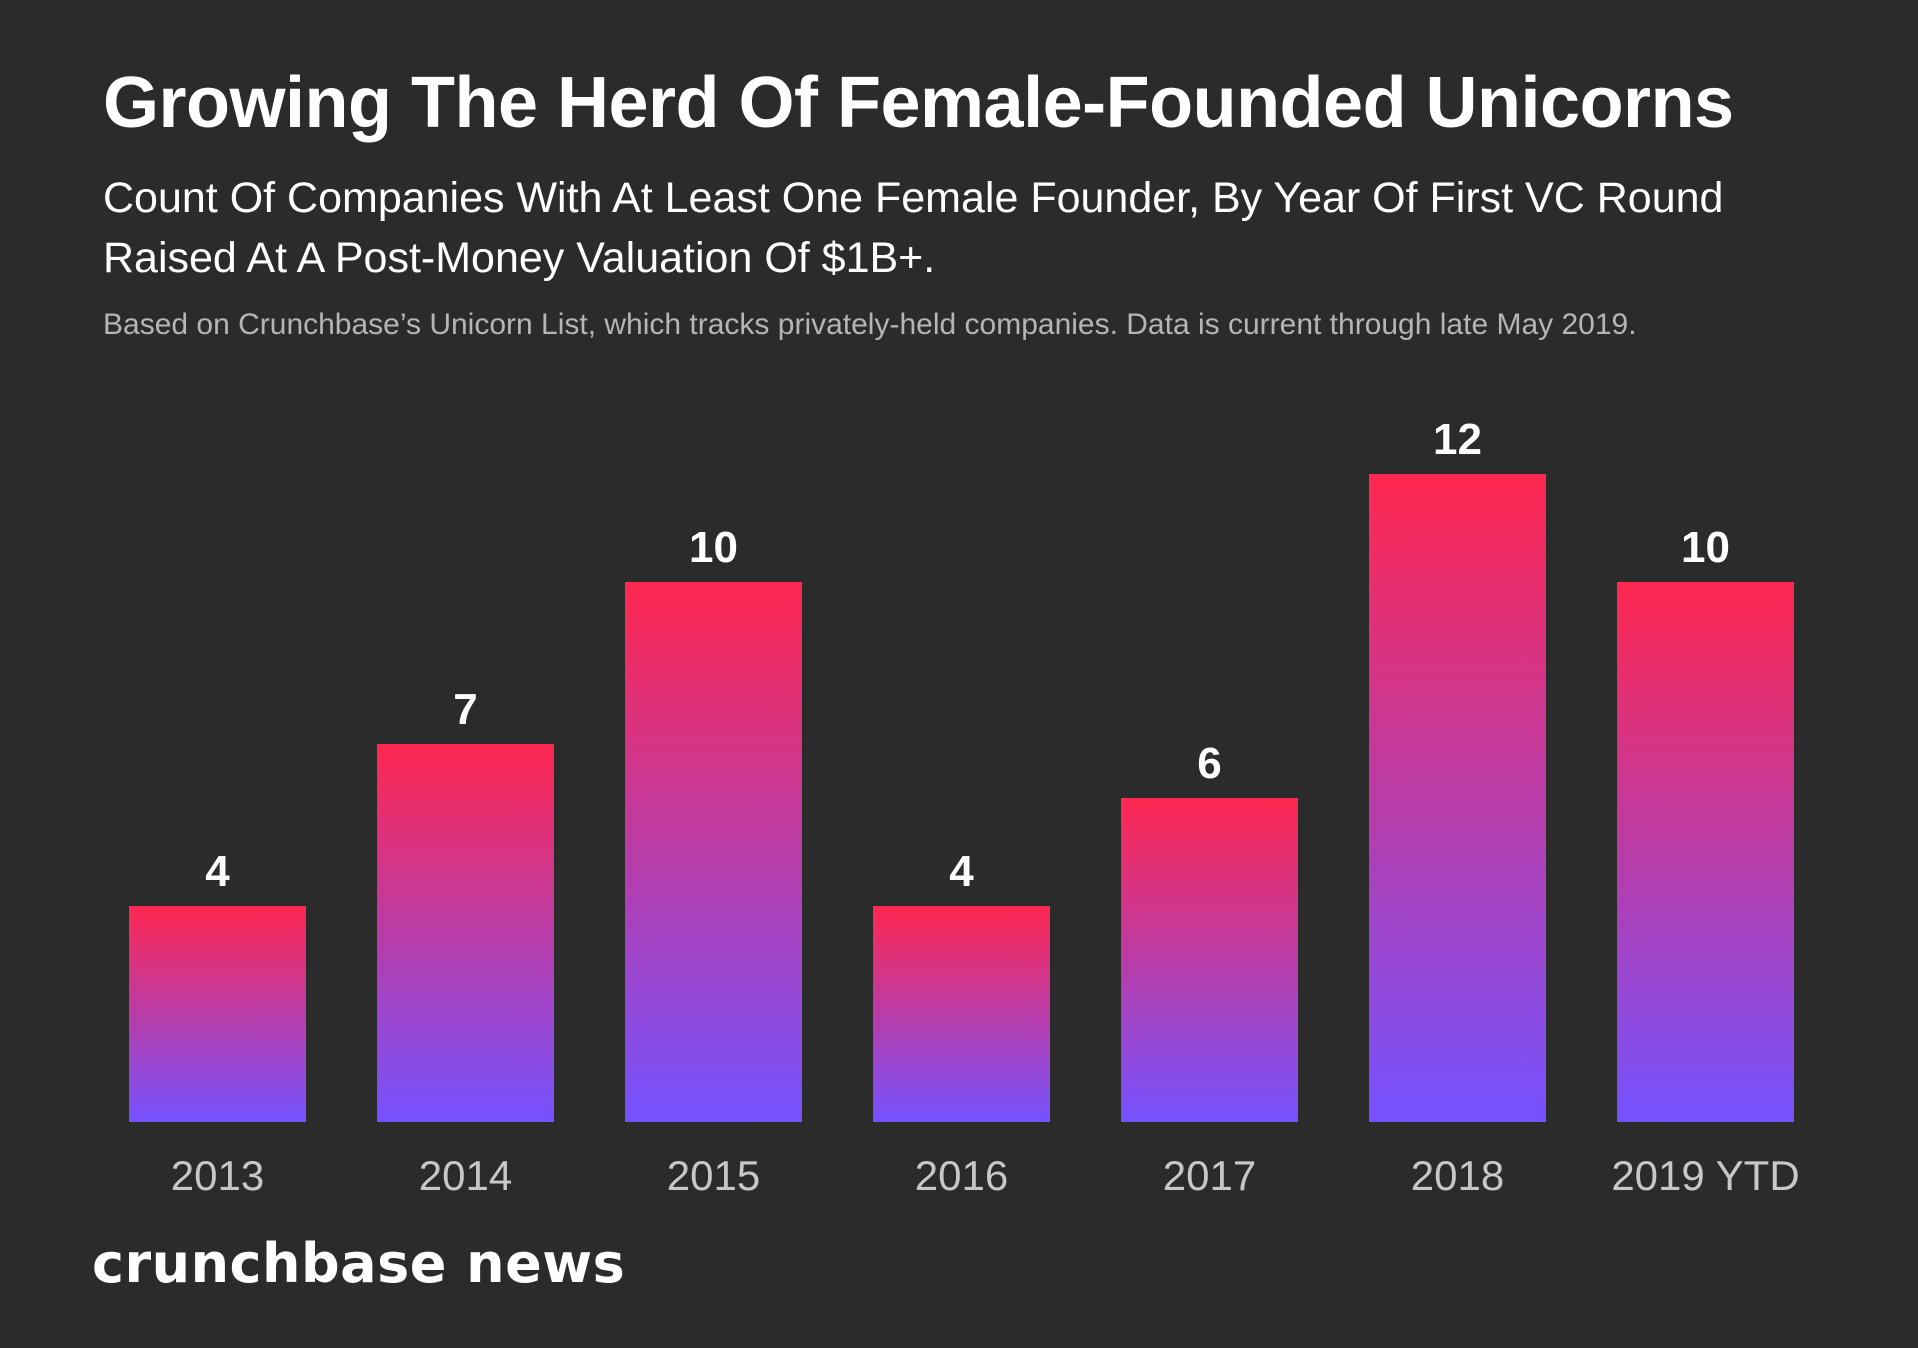 The width and height of the screenshot is (1918, 1348). Describe the element at coordinates (1457, 798) in the screenshot. I see `bar-2018` at that location.